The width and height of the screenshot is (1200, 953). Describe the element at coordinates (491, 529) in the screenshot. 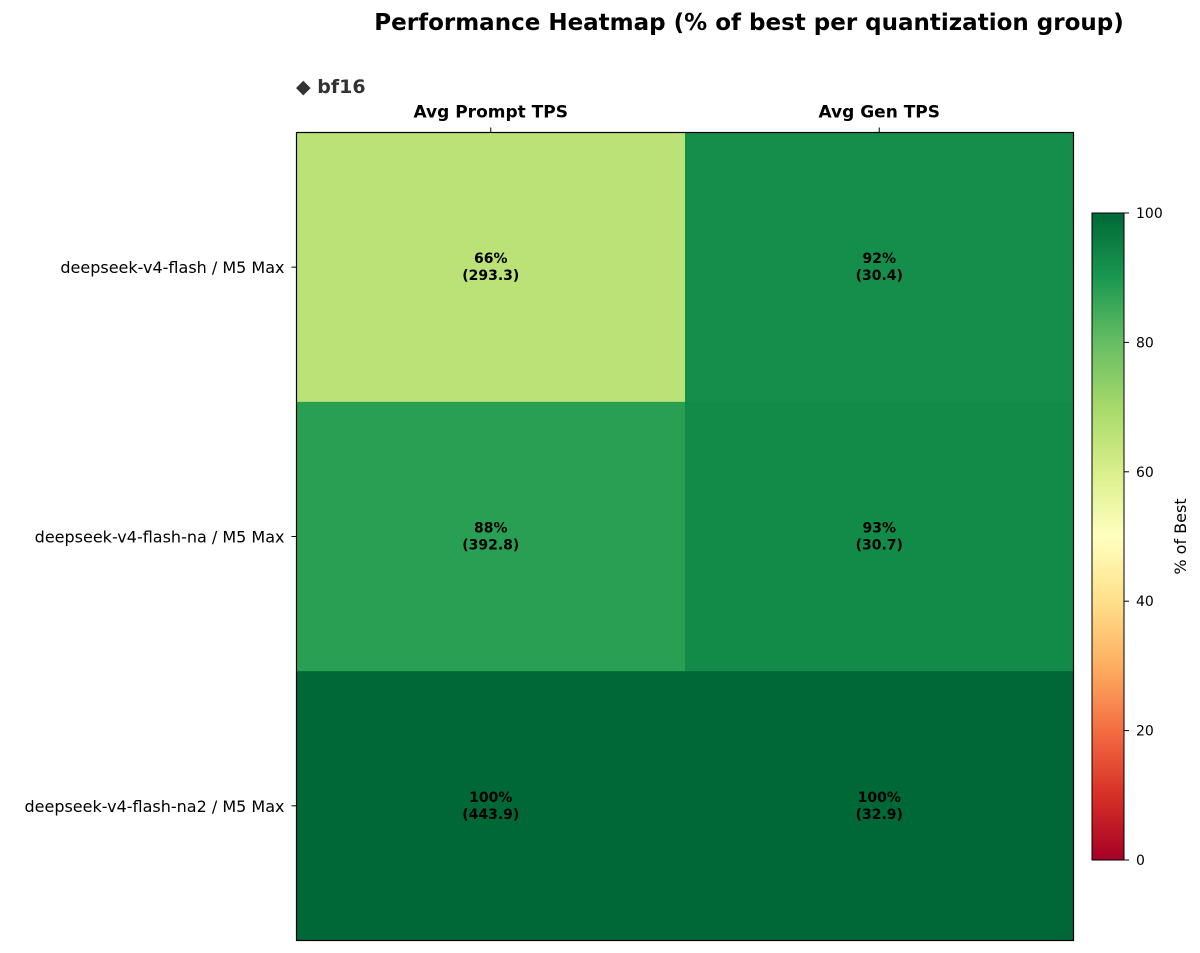

I see `cell-percent-label: 88%` at that location.